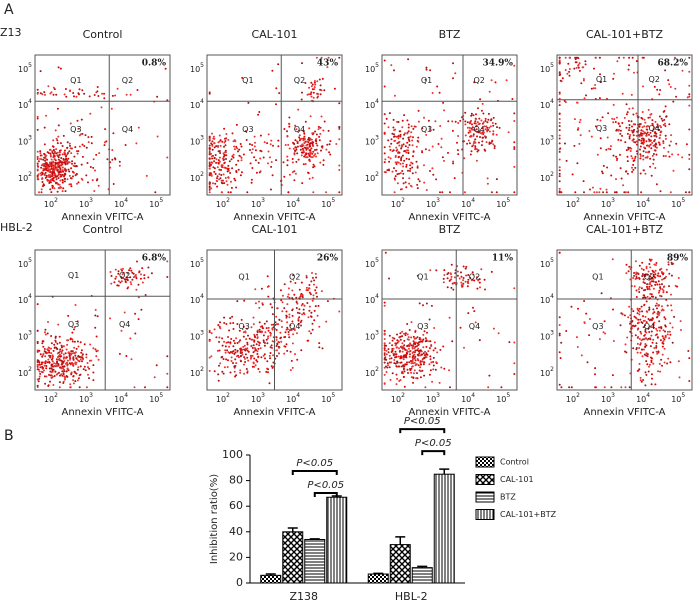 This screenshot has height=606, width=699. Describe the element at coordinates (372, 67) in the screenshot. I see `y-tick-label: 105` at that location.